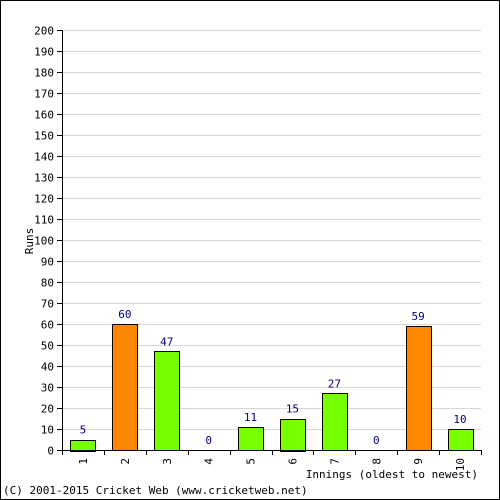 This screenshot has height=500, width=500. Describe the element at coordinates (44, 178) in the screenshot. I see `y-tick-label: 130` at that location.